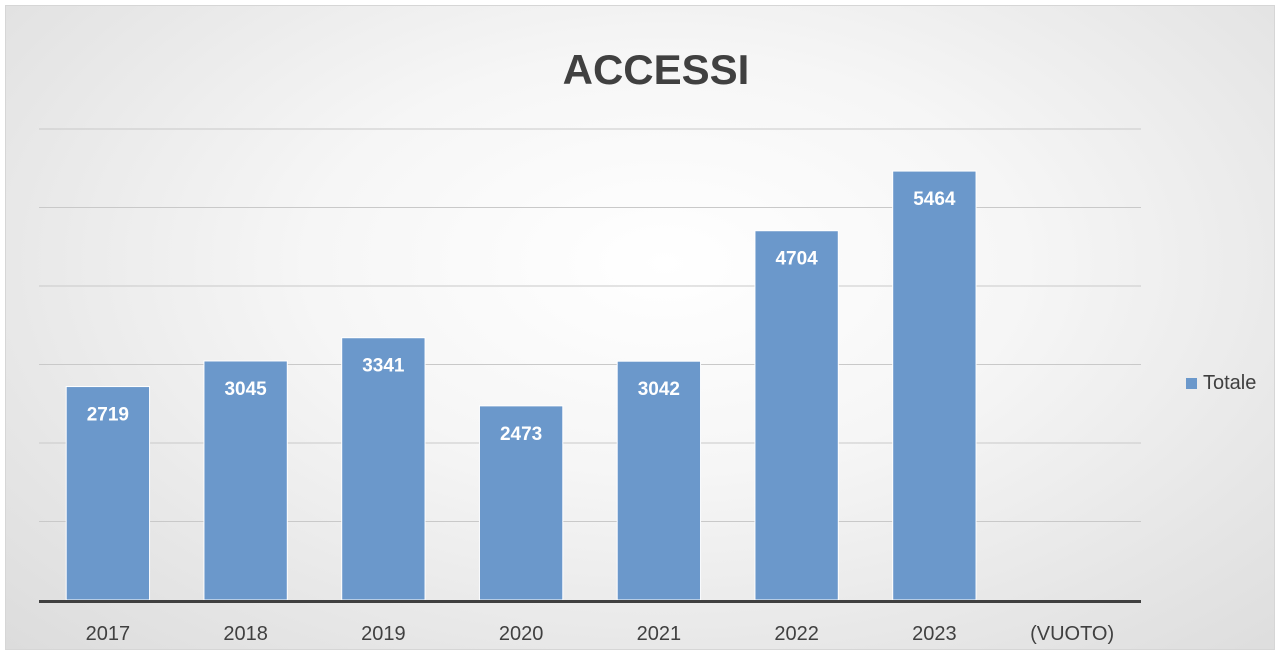  I want to click on x-tick-label-2023: 2023, so click(934, 634).